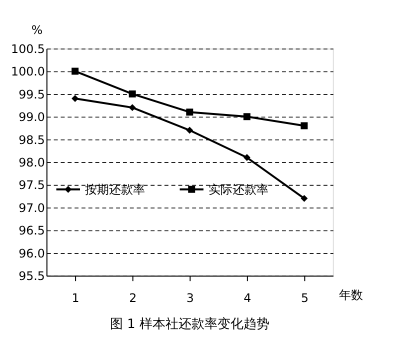  What do you see at coordinates (133, 297) in the screenshot?
I see `x-tick-label: 2` at bounding box center [133, 297].